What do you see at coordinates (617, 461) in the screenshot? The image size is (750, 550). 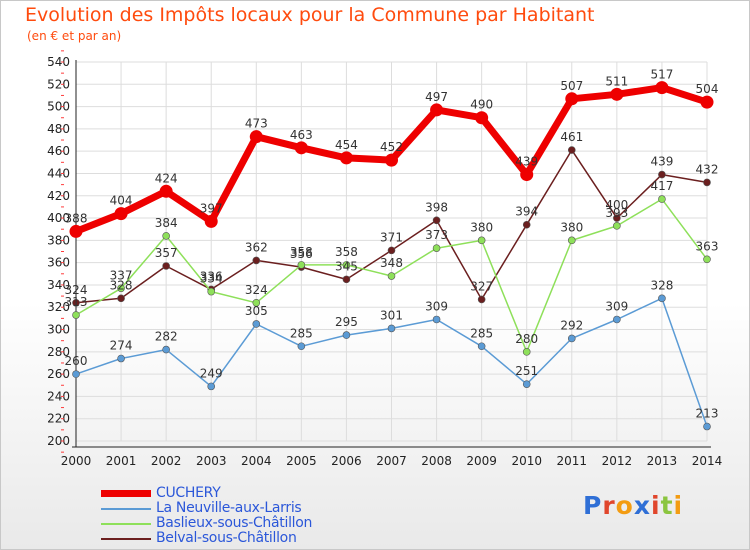 I see `x-tick-label: 2012` at bounding box center [617, 461].